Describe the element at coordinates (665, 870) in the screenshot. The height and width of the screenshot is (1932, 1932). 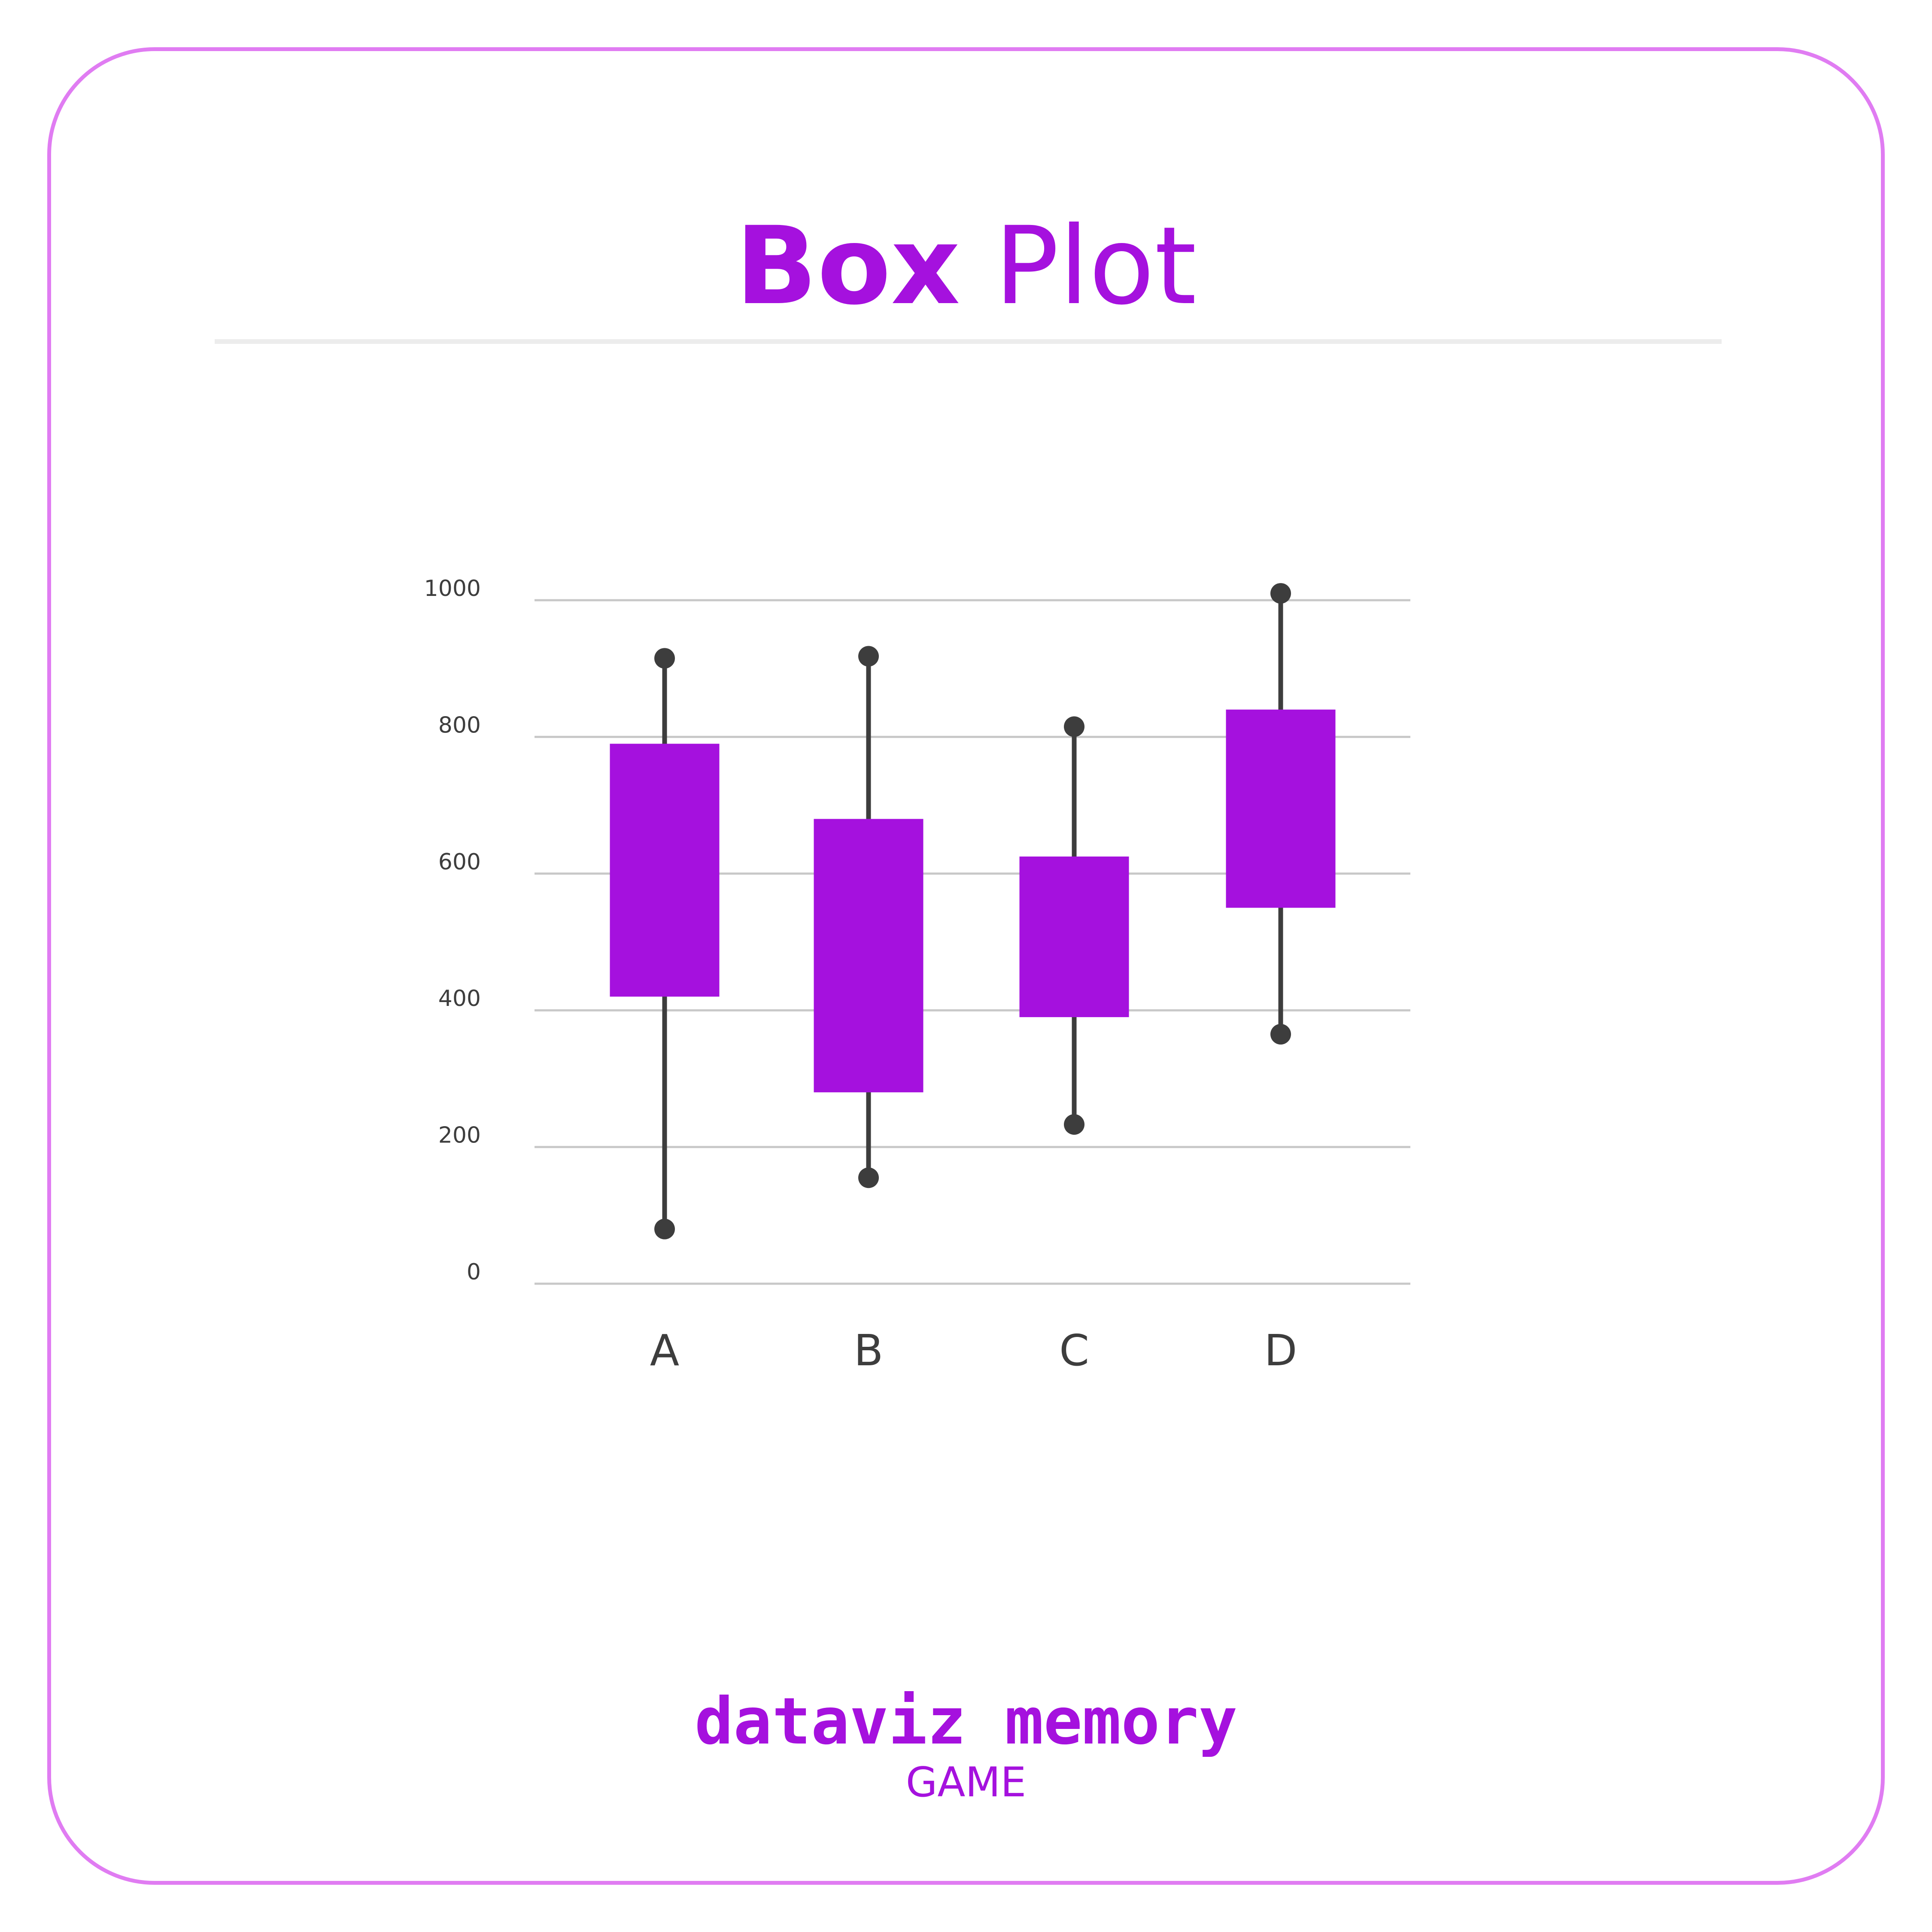
I see `box-a` at that location.